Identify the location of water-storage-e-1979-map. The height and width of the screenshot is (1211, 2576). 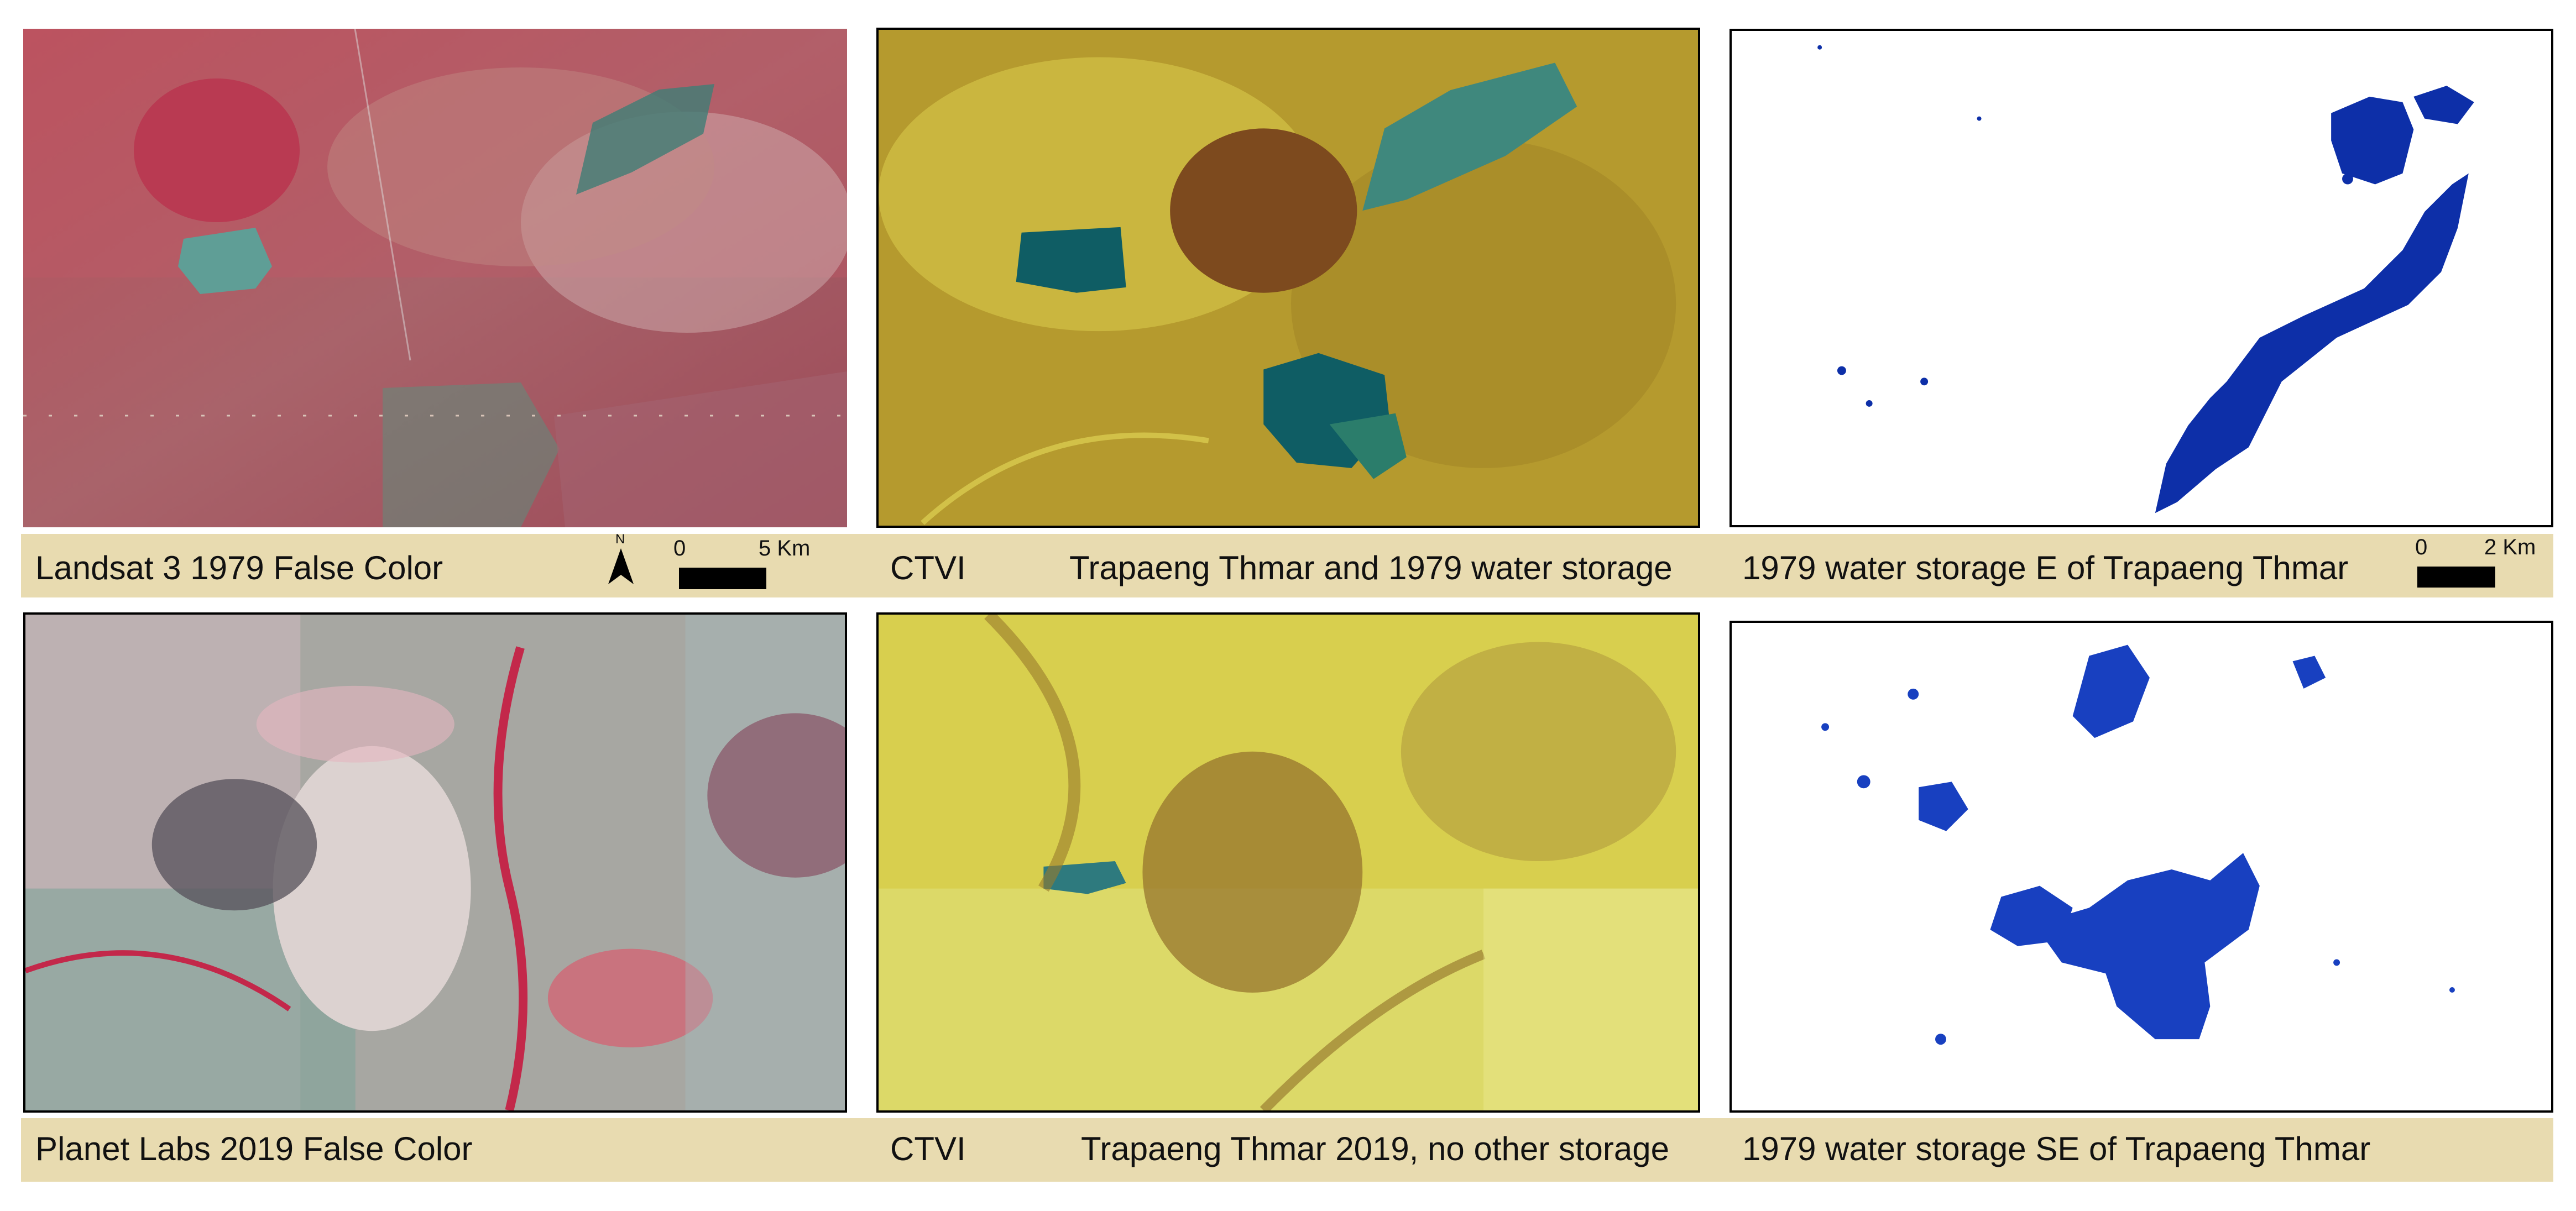
(2141, 278).